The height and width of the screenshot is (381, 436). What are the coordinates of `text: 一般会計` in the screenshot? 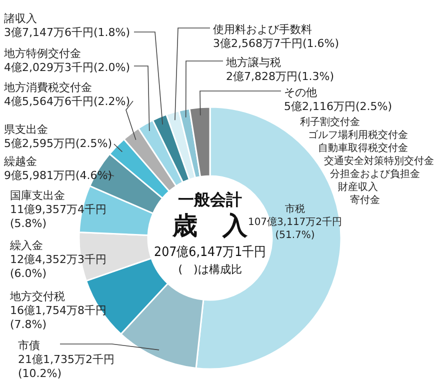 It's located at (210, 199).